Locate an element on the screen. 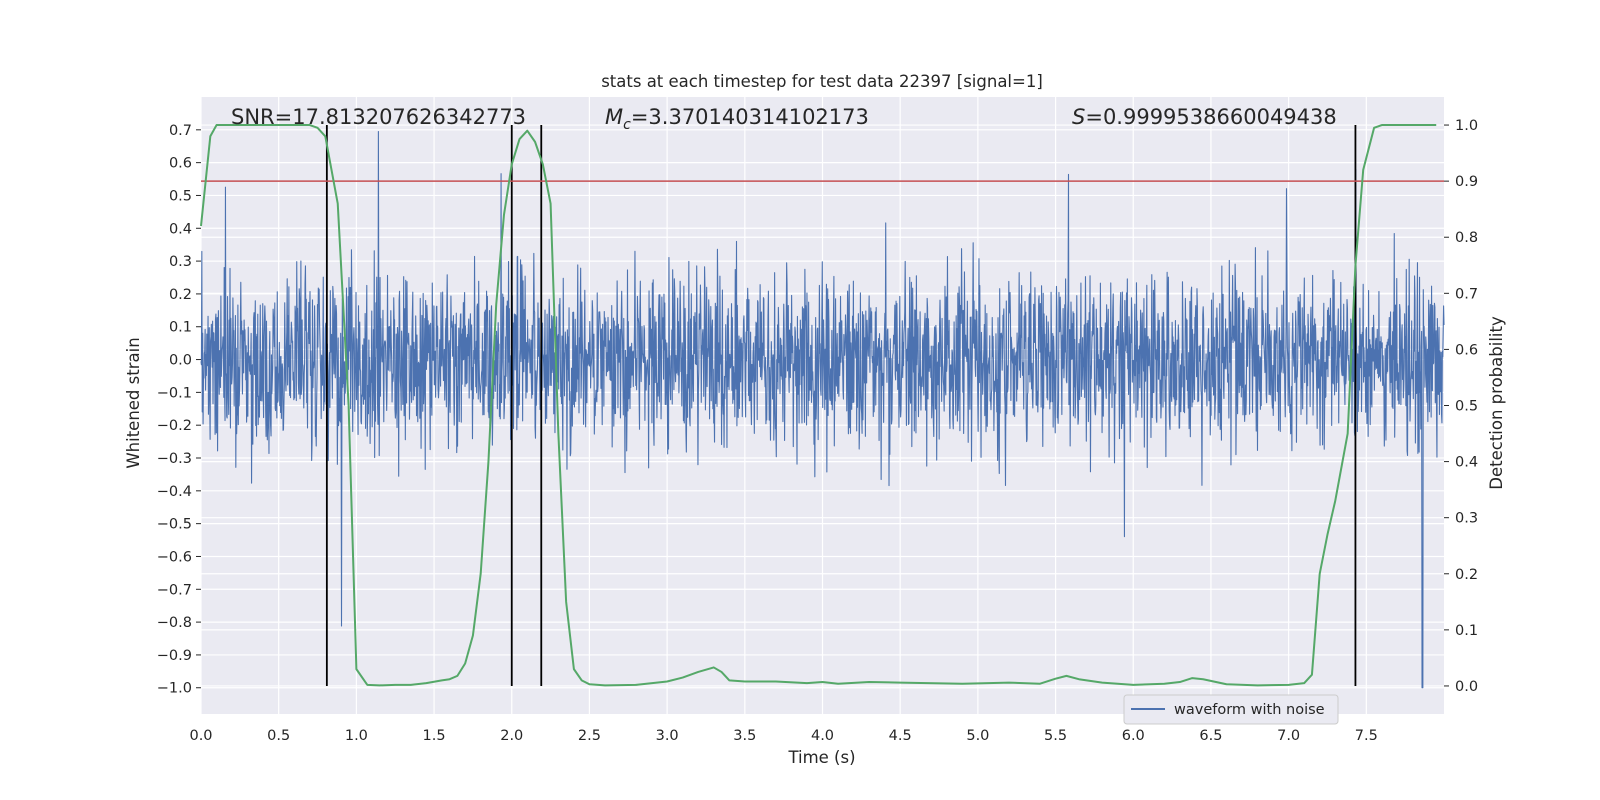  x-tick-label: 6.5 is located at coordinates (1210, 736).